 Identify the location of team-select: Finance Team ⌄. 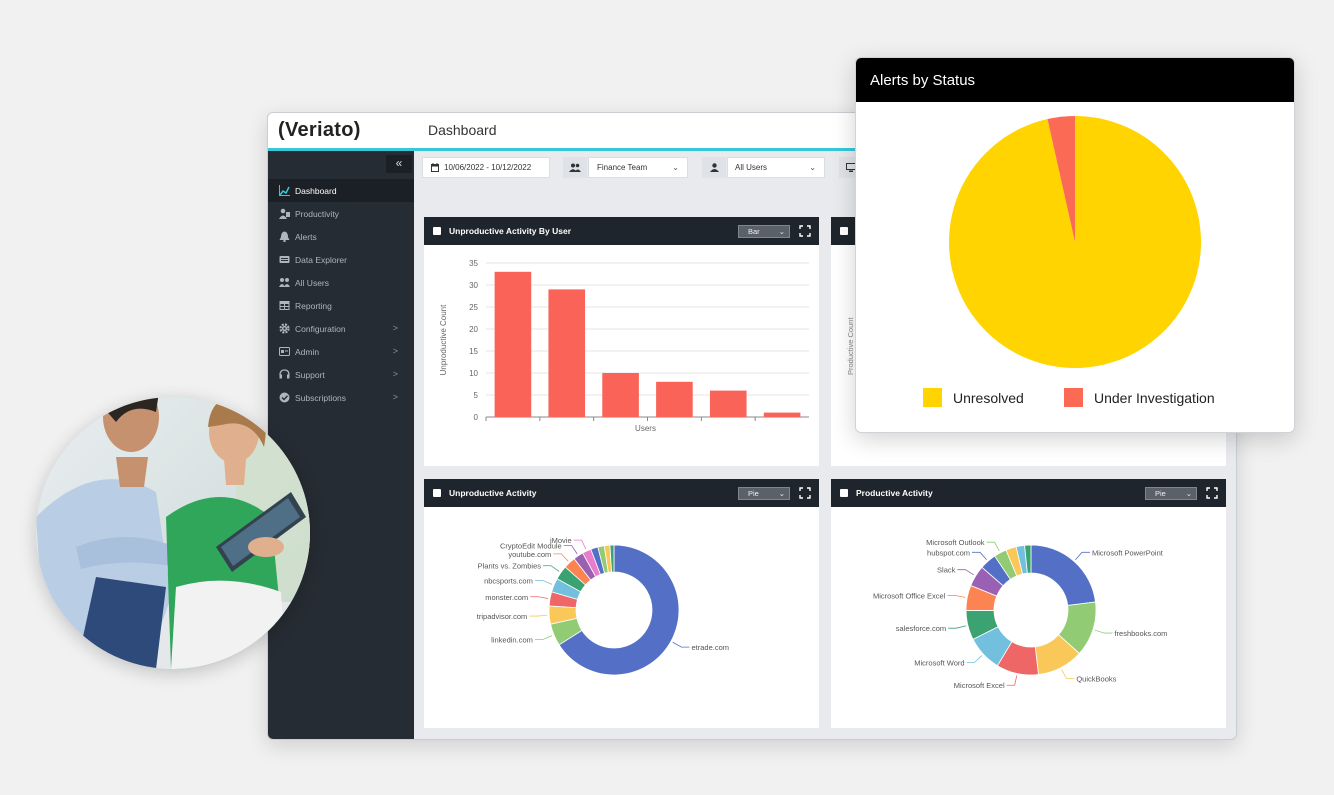
(638, 167).